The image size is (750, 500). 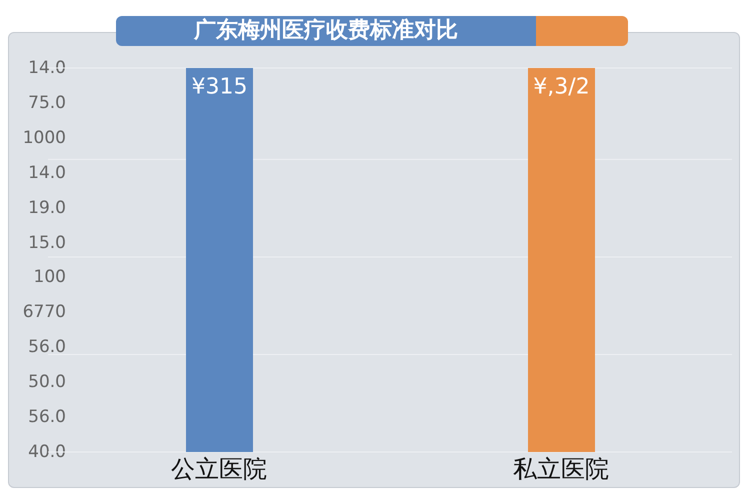 What do you see at coordinates (44, 138) in the screenshot?
I see `annotation: 1000` at bounding box center [44, 138].